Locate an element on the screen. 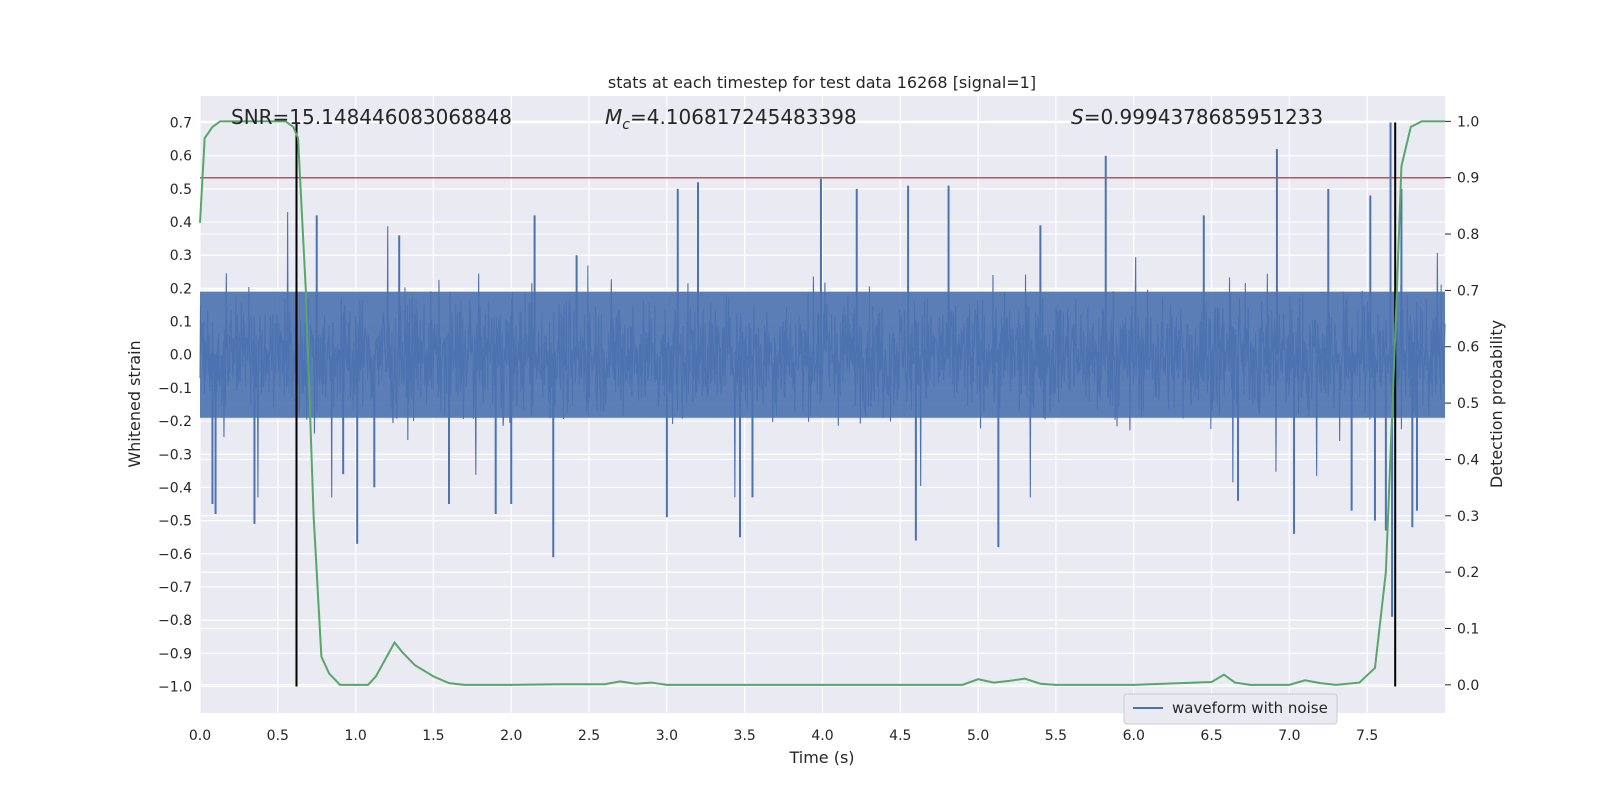 This screenshot has width=1600, height=800. y-left-tick-label: 0.6 is located at coordinates (181, 157).